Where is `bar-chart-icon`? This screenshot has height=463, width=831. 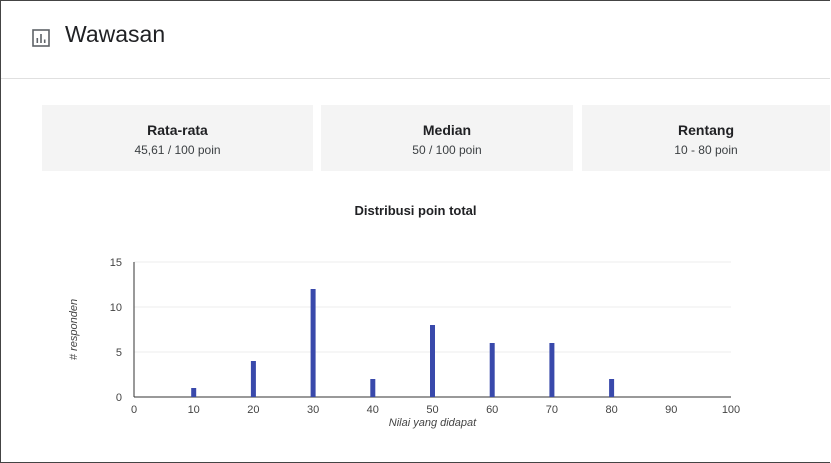
bar-chart-icon is located at coordinates (41, 38).